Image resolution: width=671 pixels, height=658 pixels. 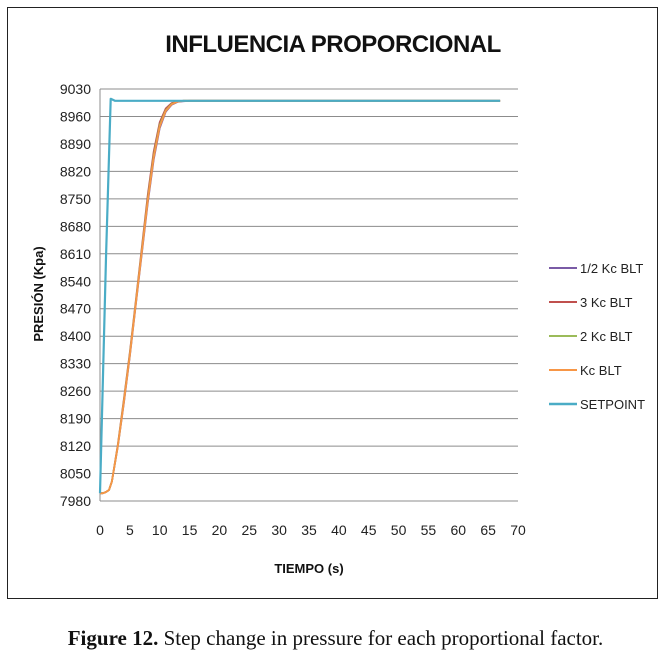 What do you see at coordinates (606, 336) in the screenshot?
I see `legend-label: 2 Kc BLT` at bounding box center [606, 336].